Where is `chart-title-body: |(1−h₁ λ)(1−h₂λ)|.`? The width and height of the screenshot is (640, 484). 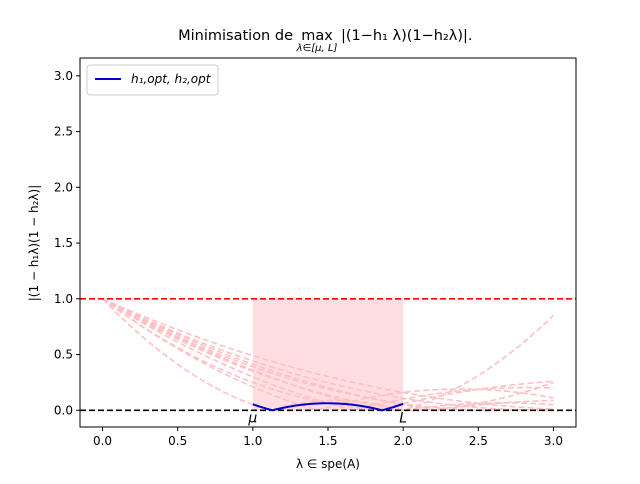
chart-title-body: |(1−h₁ λ)(1−h₂λ)|. is located at coordinates (407, 36).